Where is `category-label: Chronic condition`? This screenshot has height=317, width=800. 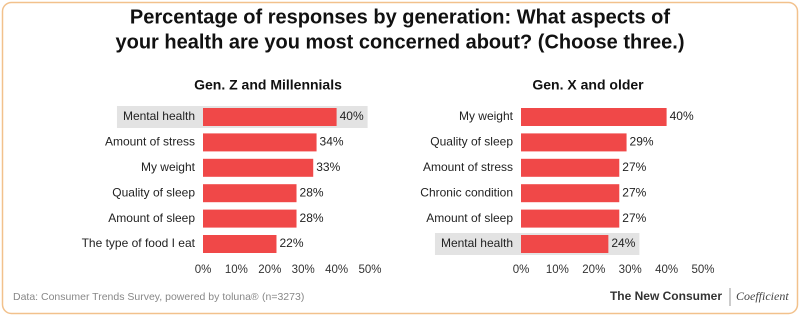
category-label: Chronic condition is located at coordinates (466, 192).